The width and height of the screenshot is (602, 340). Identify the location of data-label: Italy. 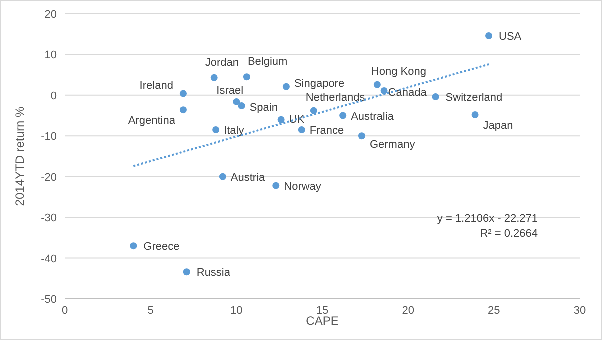
(234, 131).